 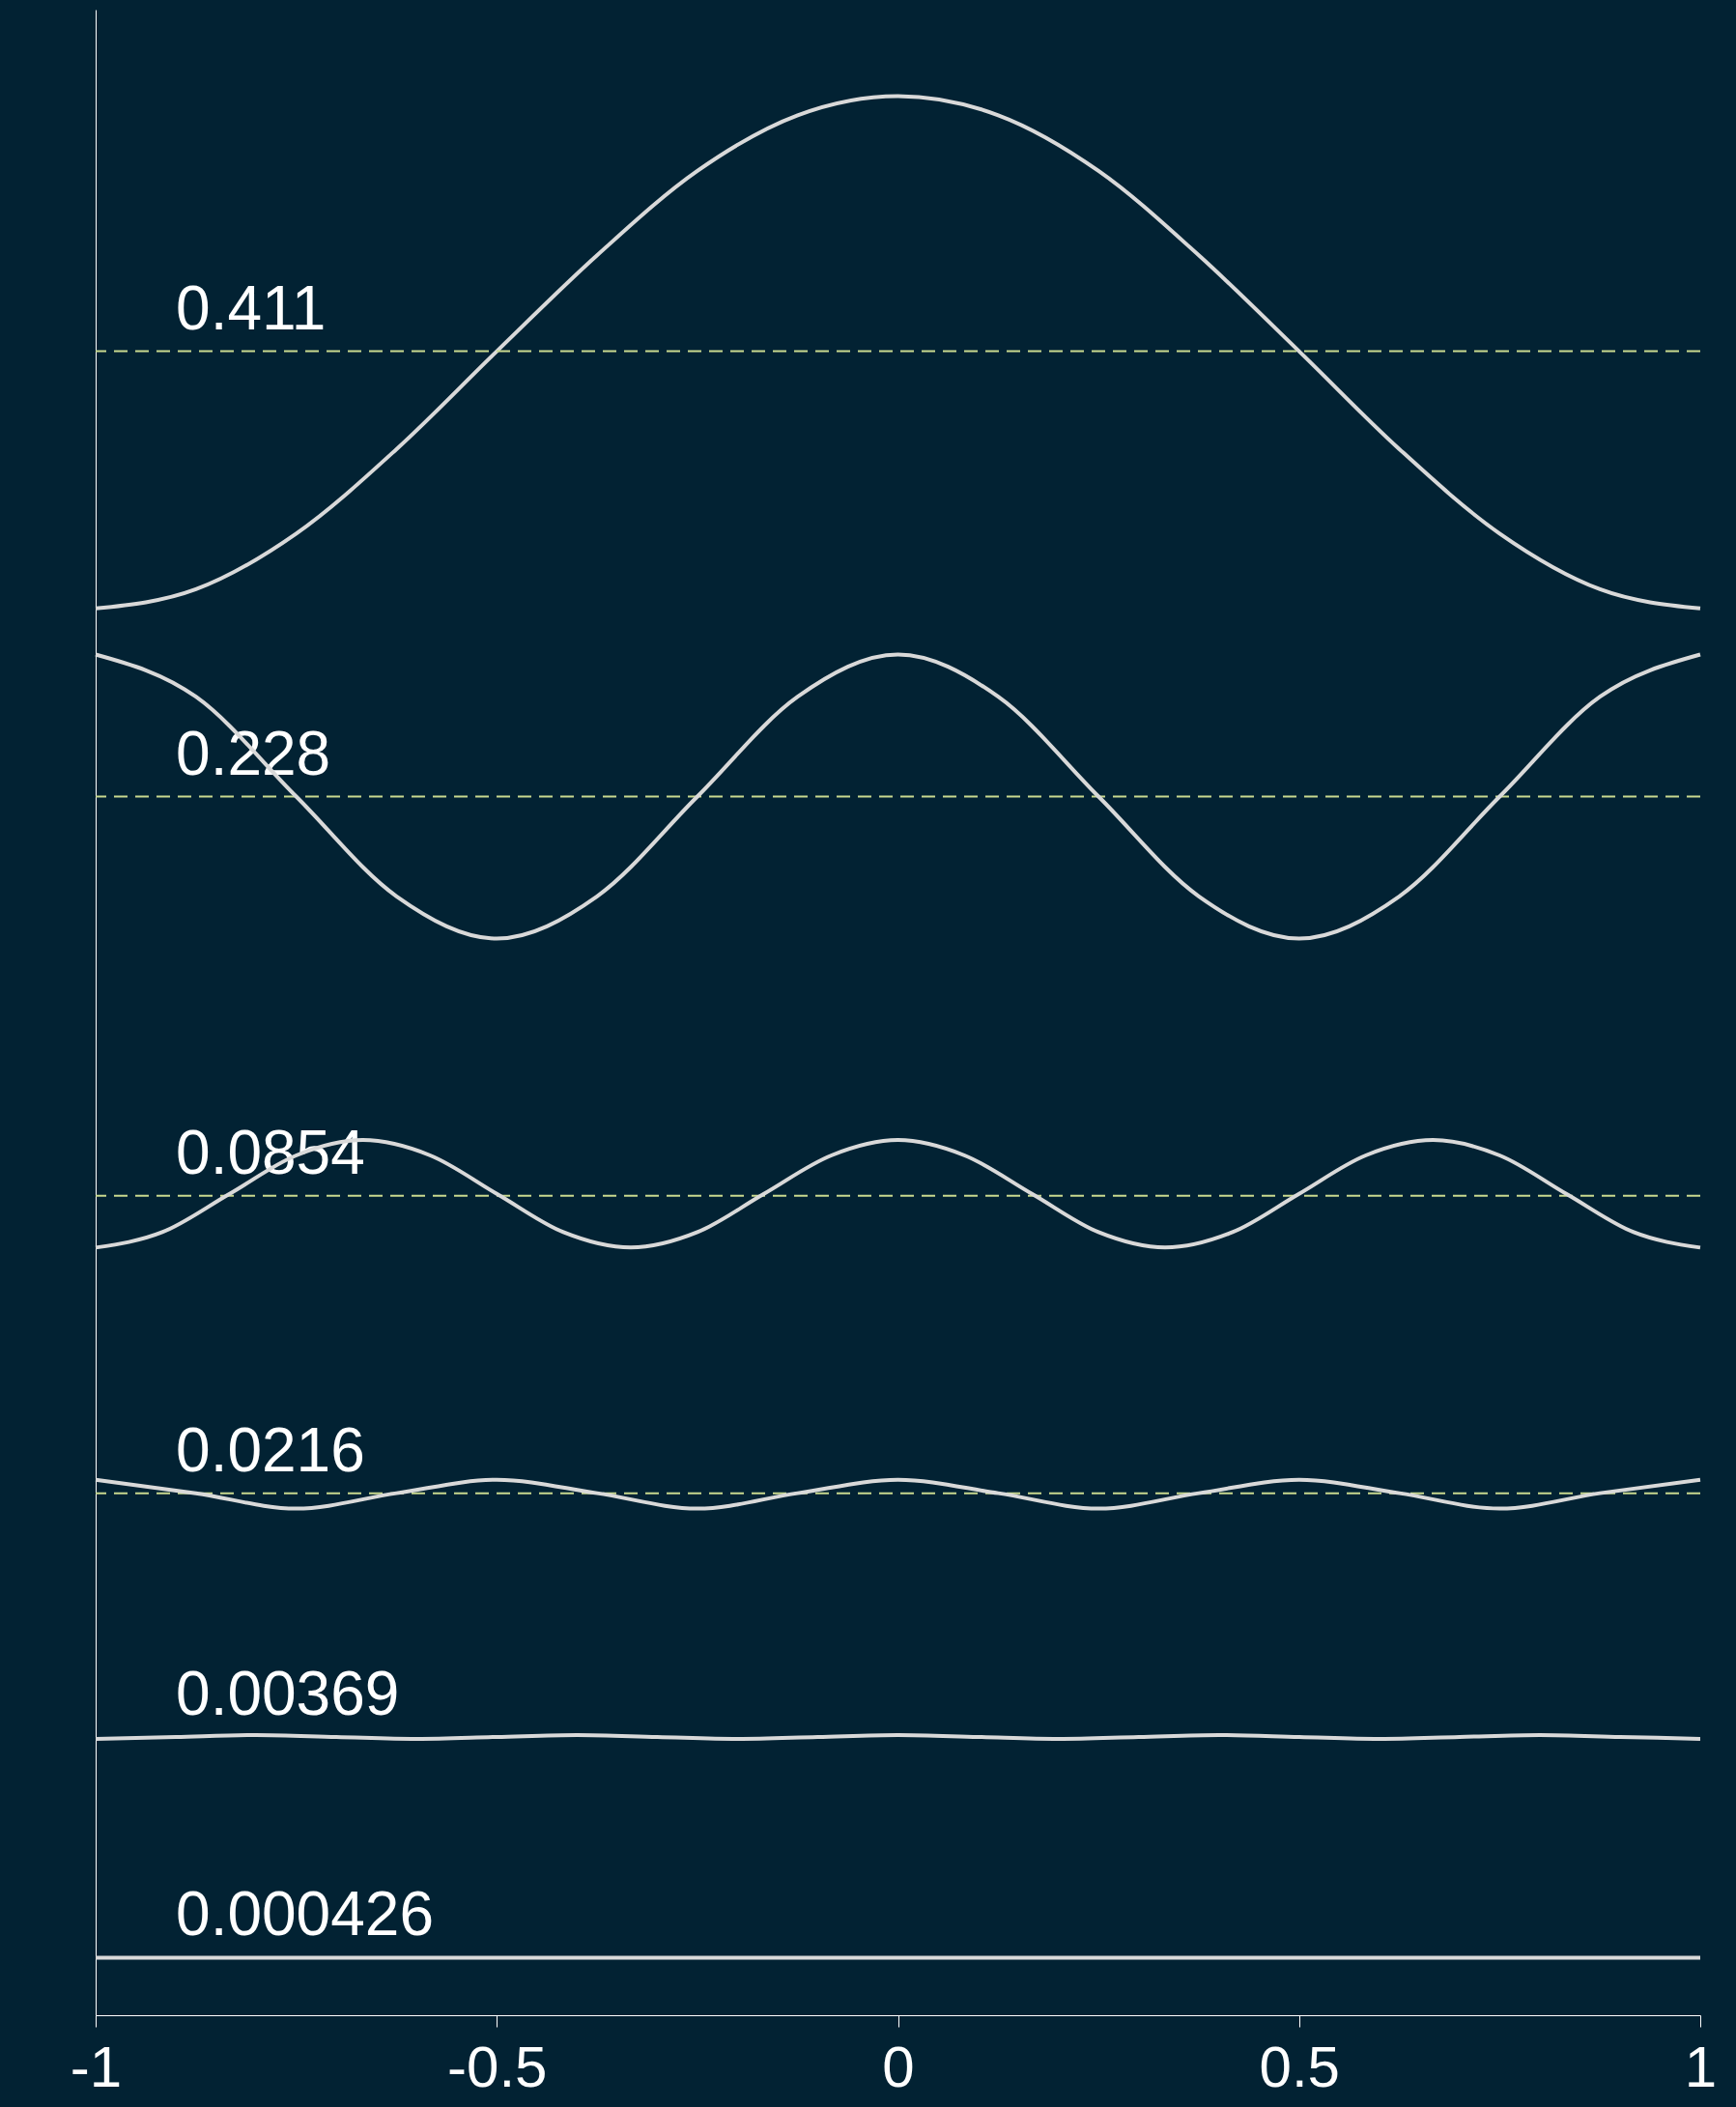 I want to click on x-tick-label: 0, so click(x=898, y=2066).